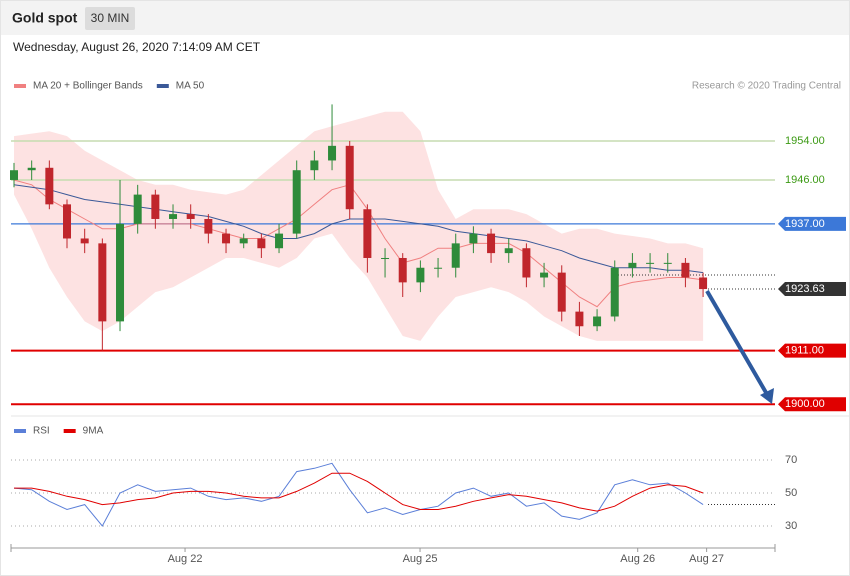 The image size is (850, 576). I want to click on title: Gold spot, so click(45, 18).